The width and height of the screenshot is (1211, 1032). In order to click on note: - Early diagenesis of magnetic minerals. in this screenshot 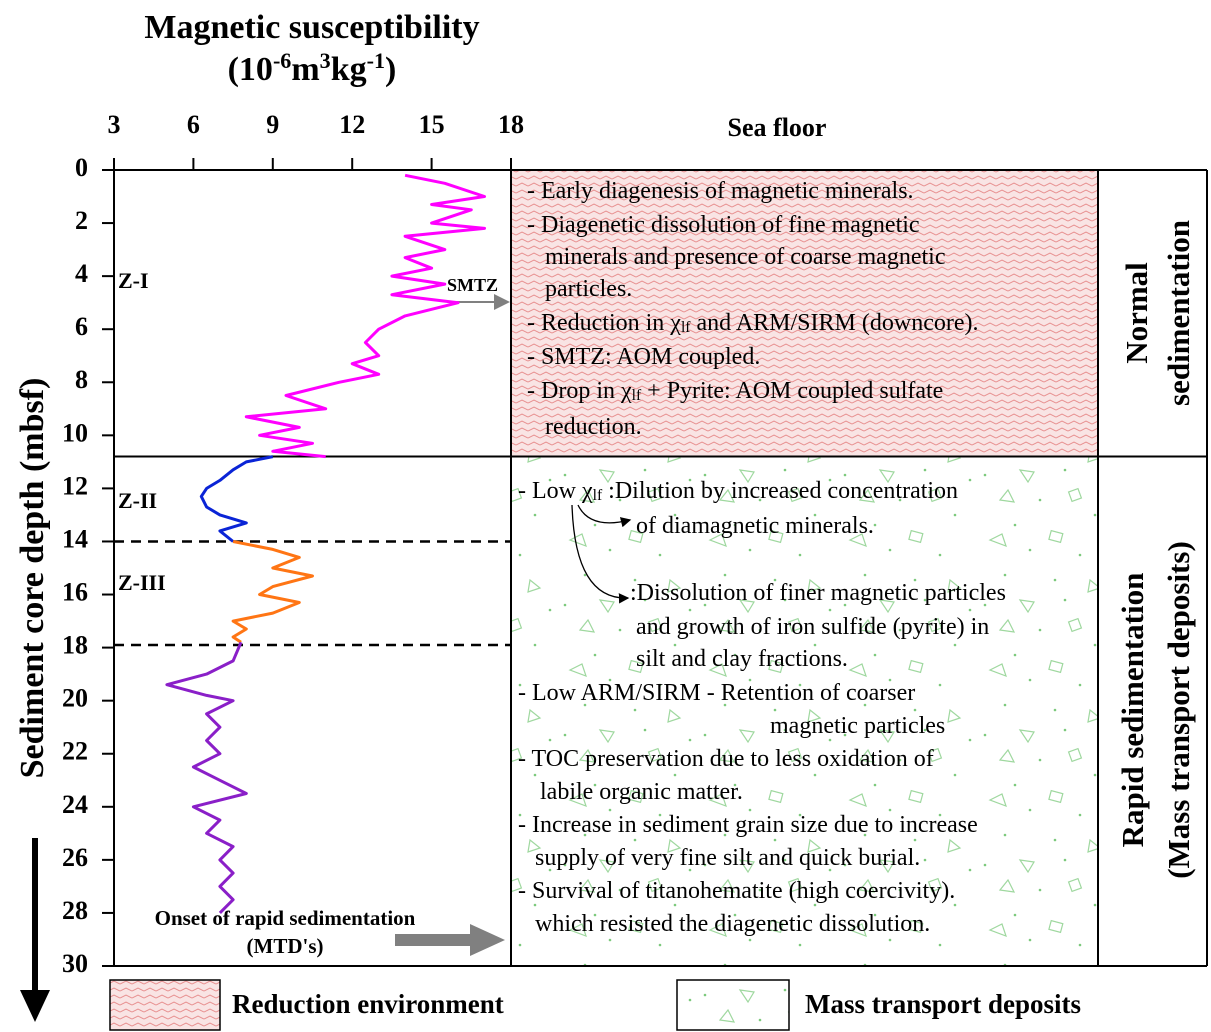, I will do `click(720, 191)`.